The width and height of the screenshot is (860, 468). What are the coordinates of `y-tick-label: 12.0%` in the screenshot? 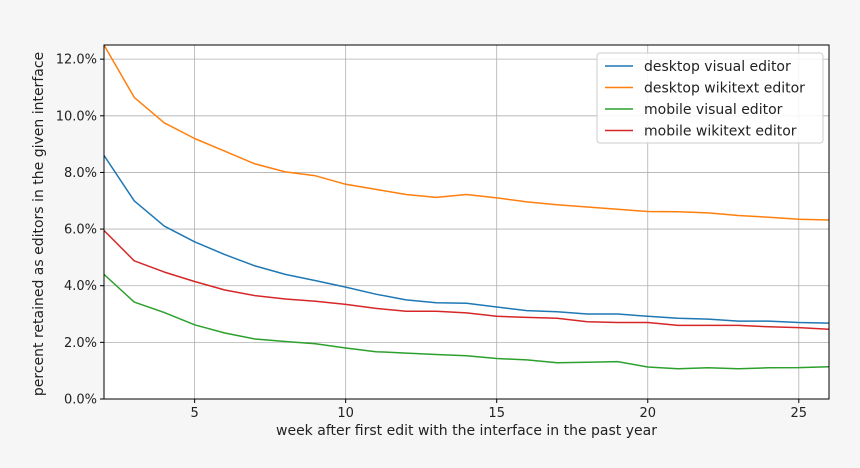 It's located at (76, 60).